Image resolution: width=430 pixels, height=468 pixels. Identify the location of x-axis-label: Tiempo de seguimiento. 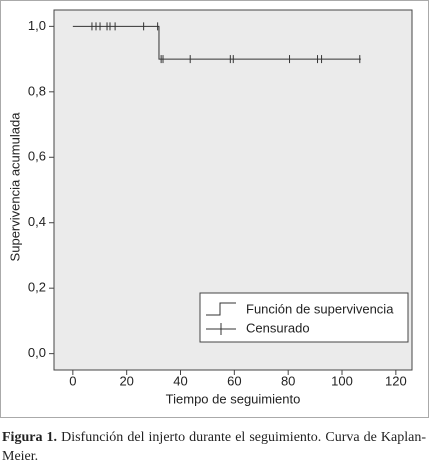
(233, 398).